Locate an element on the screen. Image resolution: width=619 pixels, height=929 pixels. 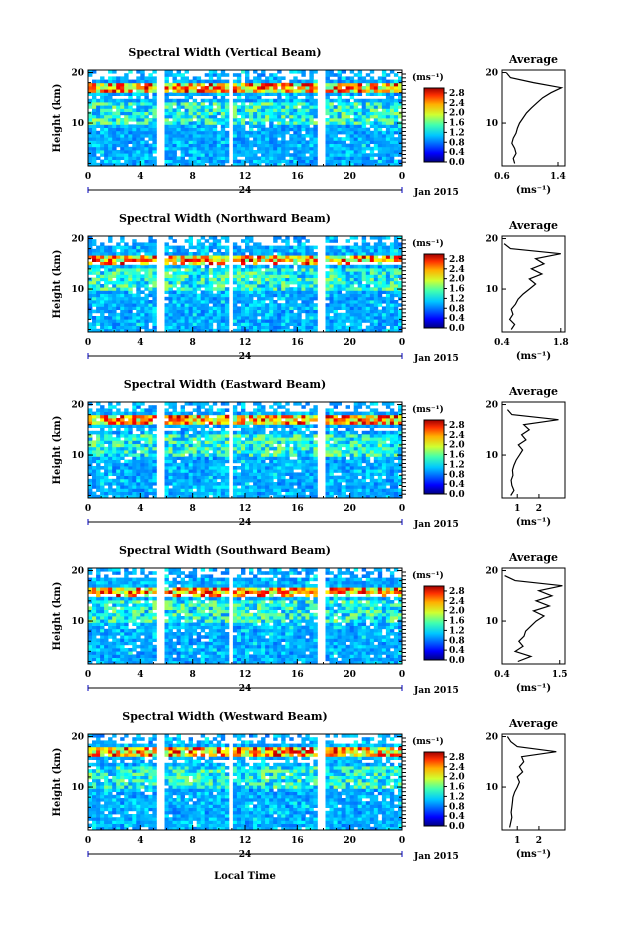
average-unit: (ms⁻¹) is located at coordinates (533, 356).